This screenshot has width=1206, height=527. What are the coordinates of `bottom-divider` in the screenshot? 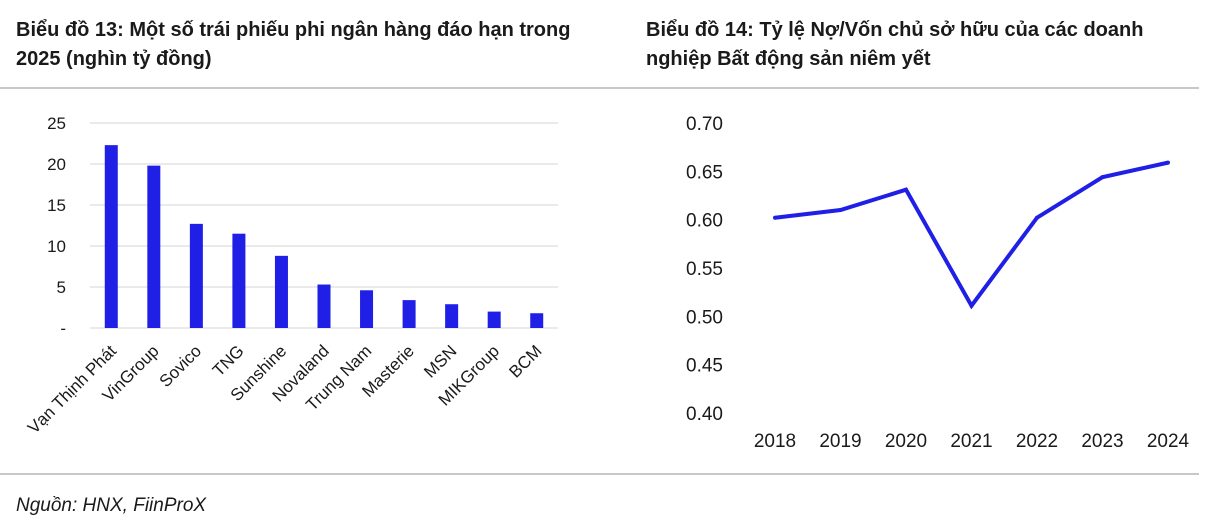 It's located at (599, 474).